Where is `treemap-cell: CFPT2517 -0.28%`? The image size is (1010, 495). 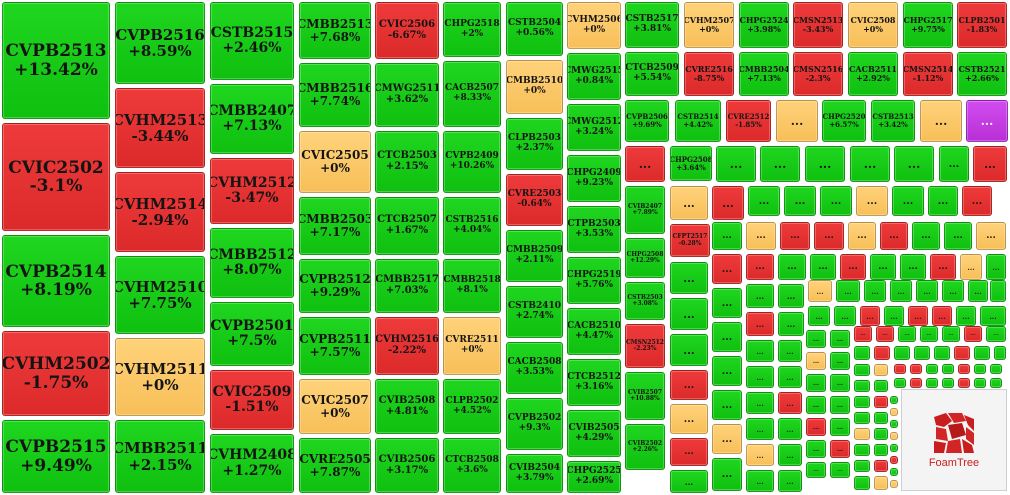
treemap-cell: CFPT2517 -0.28% is located at coordinates (690, 240).